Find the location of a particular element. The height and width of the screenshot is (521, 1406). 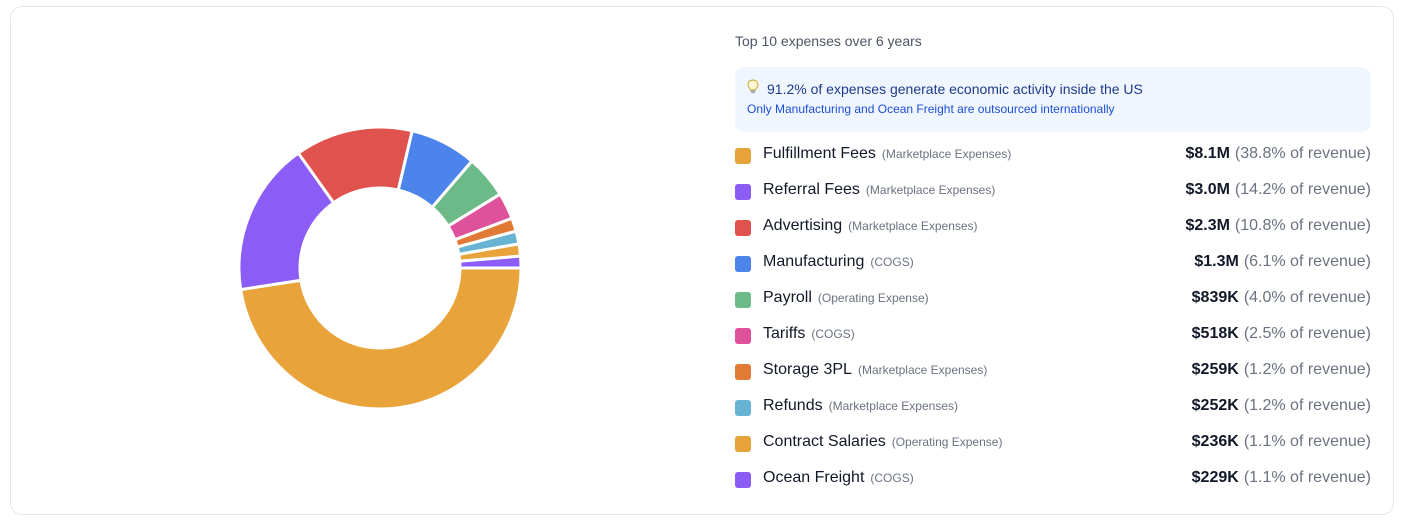

legend-label: Storage 3PL is located at coordinates (807, 369).